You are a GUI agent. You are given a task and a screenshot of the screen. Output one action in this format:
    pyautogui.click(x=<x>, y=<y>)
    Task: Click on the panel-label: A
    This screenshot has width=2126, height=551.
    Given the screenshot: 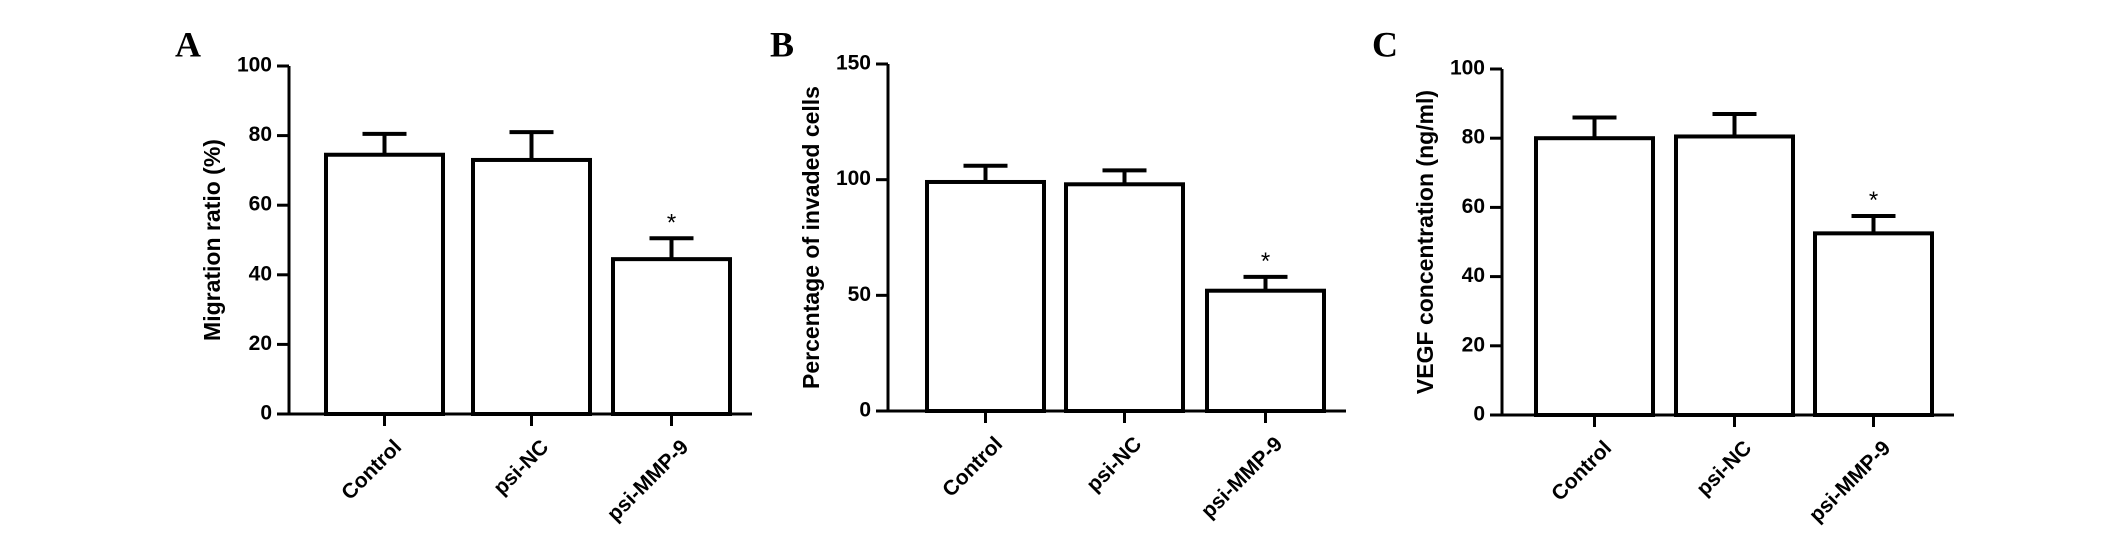 What is the action you would take?
    pyautogui.click(x=188, y=44)
    